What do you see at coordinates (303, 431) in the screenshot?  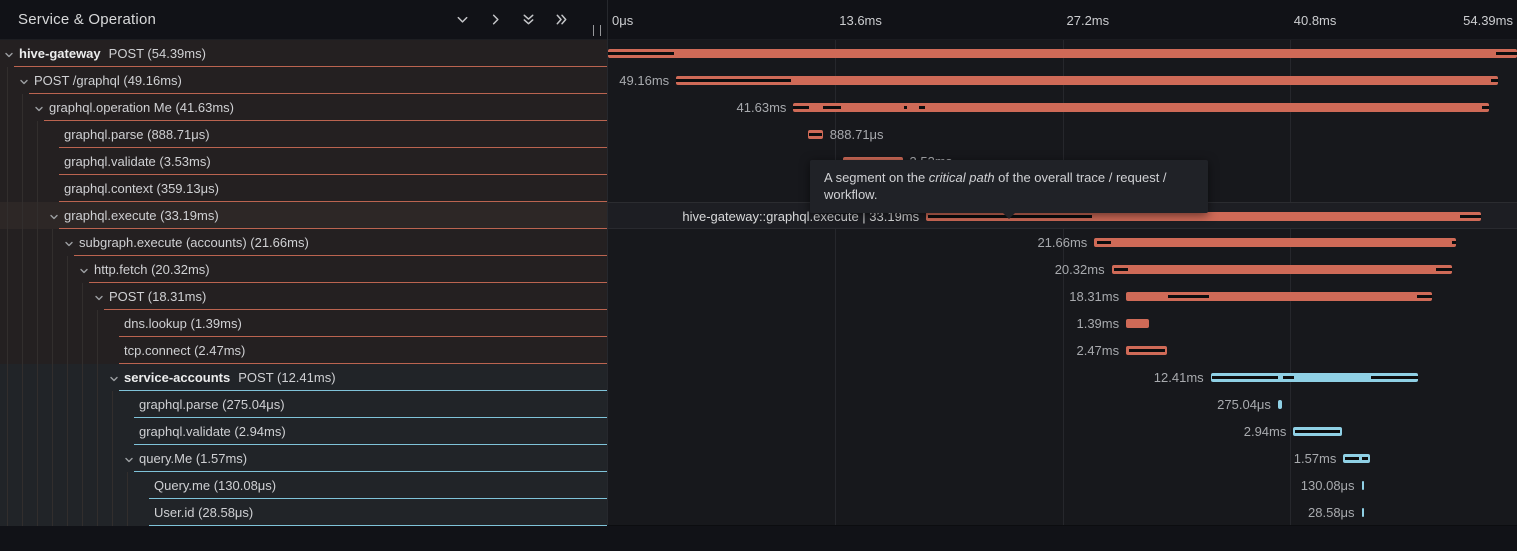 I see `span-row: graphql.validate (2.94ms)` at bounding box center [303, 431].